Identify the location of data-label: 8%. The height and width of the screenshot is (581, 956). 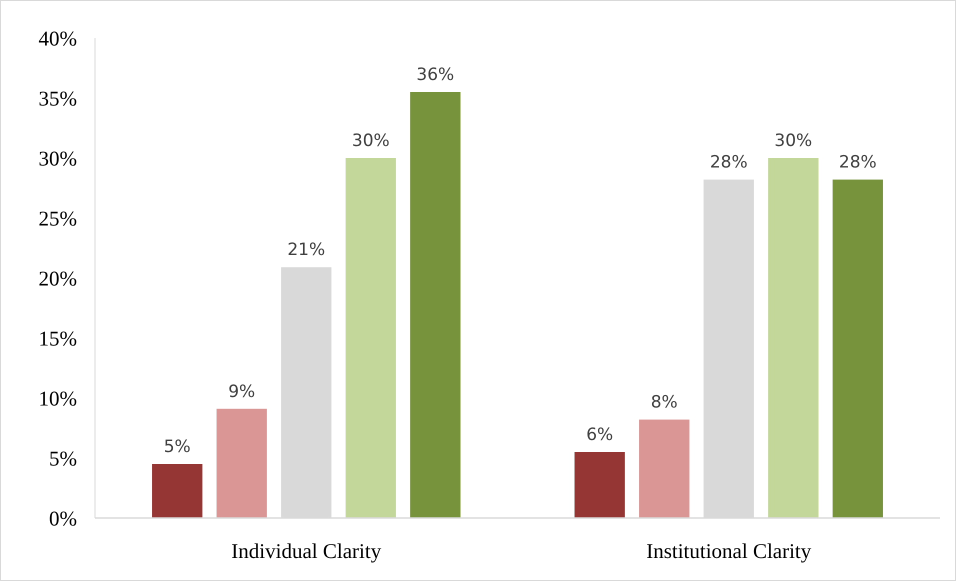
(664, 402).